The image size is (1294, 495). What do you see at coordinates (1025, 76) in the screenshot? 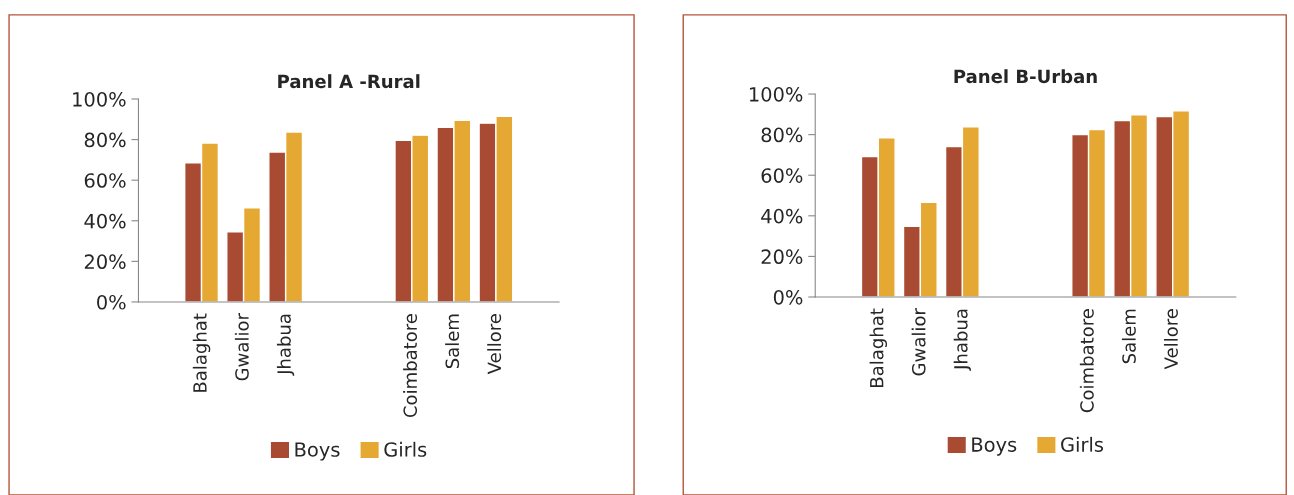
I see `chart-title: Panel B-Urban` at bounding box center [1025, 76].